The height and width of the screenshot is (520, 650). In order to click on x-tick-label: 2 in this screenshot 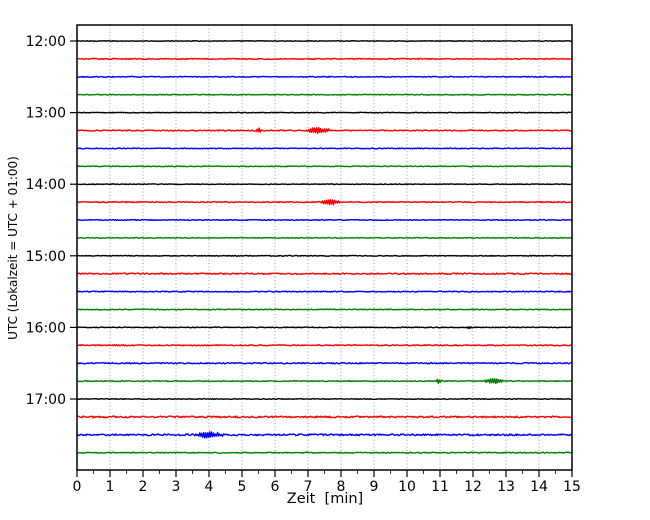, I will do `click(143, 487)`.